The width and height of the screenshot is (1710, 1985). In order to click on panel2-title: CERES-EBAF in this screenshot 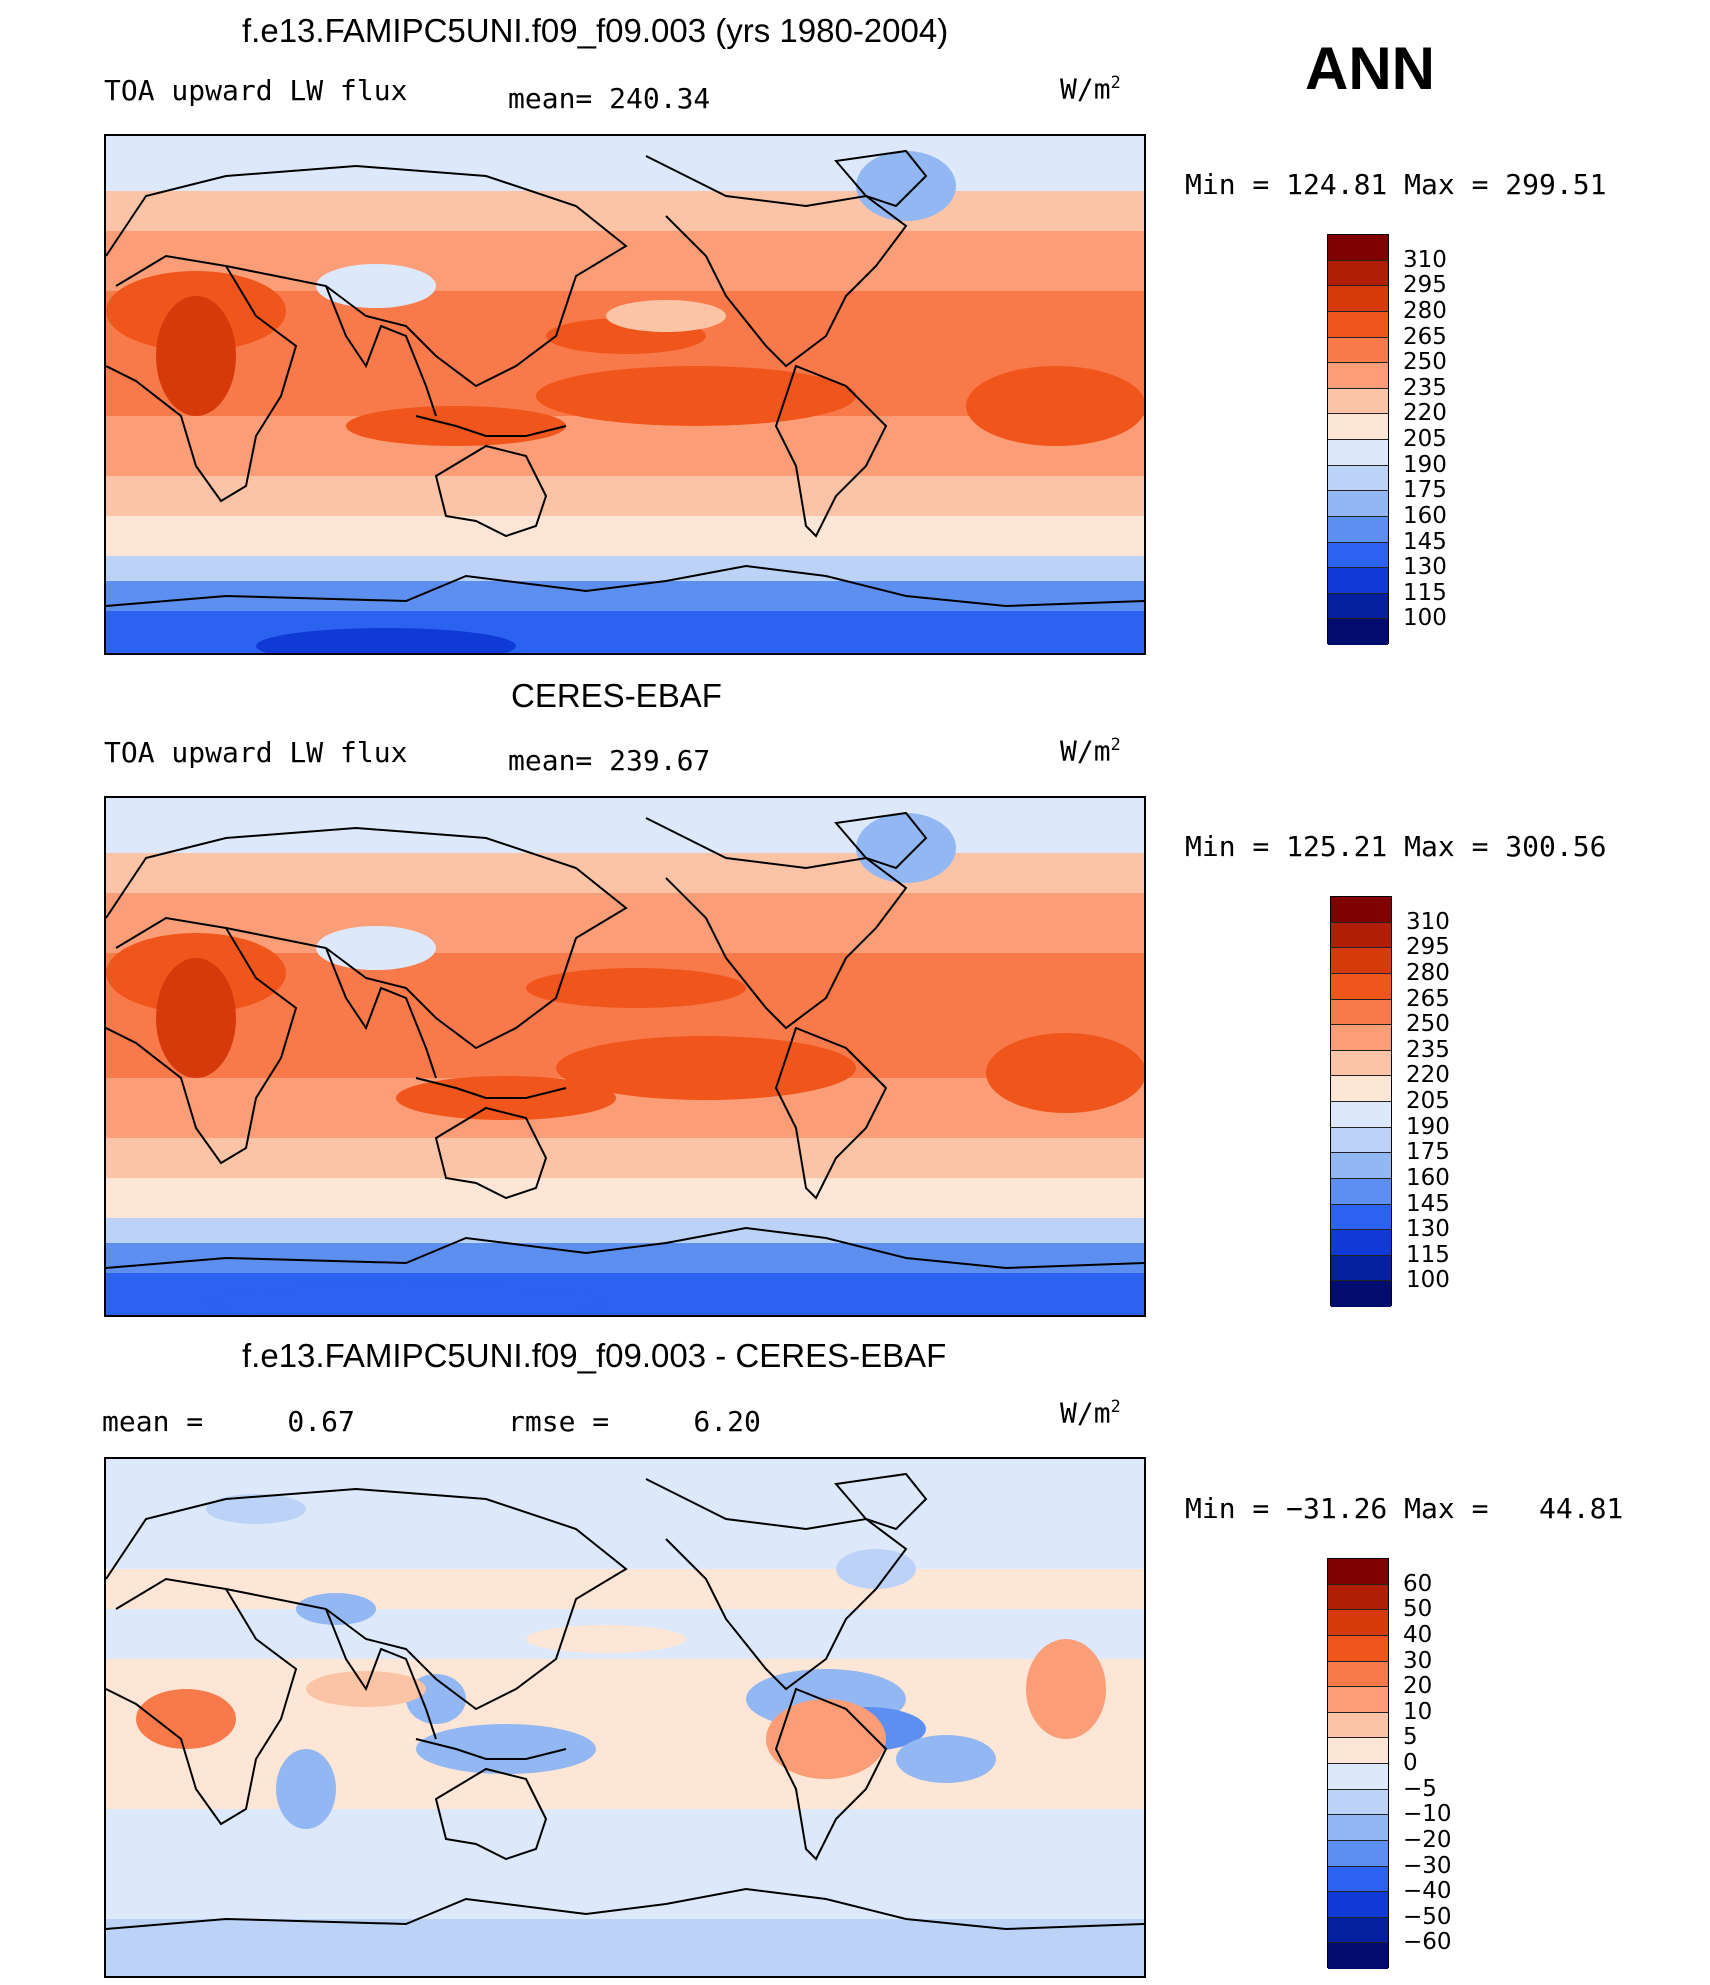, I will do `click(616, 695)`.